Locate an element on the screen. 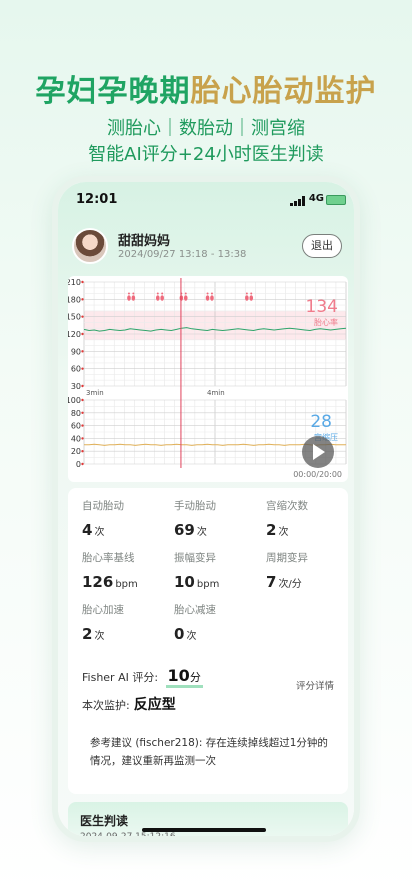  stat-value: 126 bpm is located at coordinates (127, 582).